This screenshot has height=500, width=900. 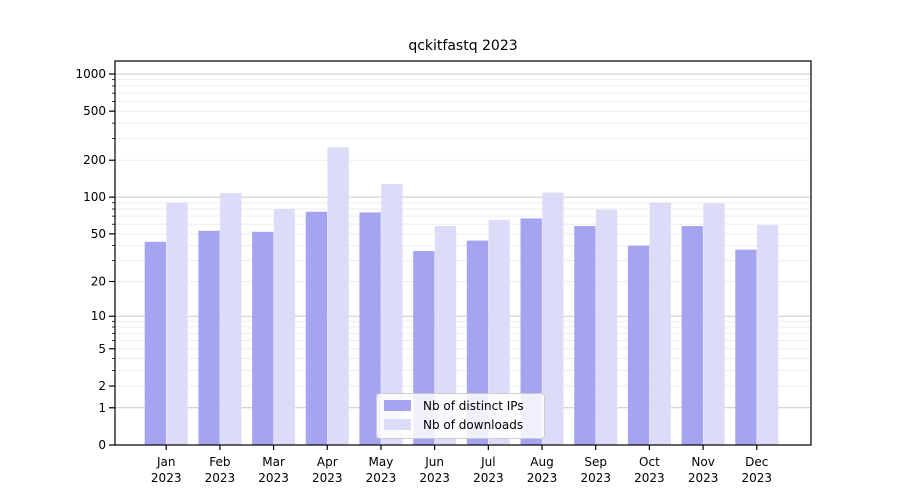 I want to click on bar-nb-of-downloads-aug, so click(x=553, y=318).